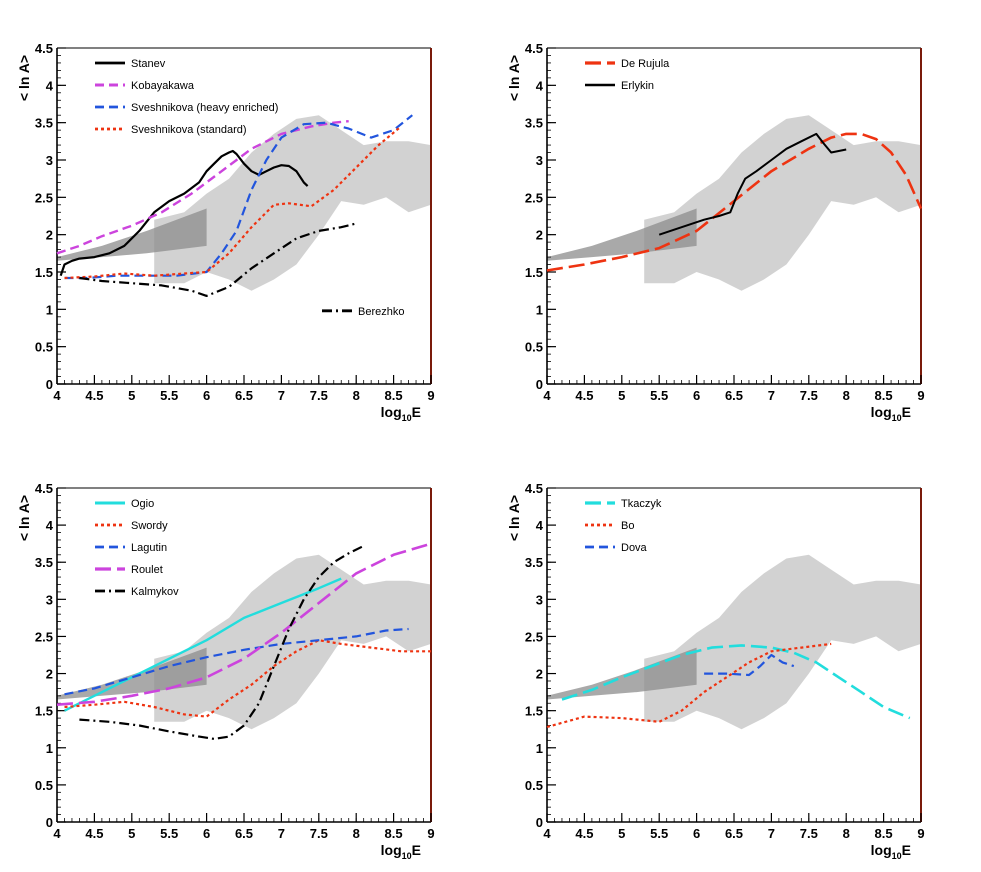 The height and width of the screenshot is (872, 981). What do you see at coordinates (147, 570) in the screenshot?
I see `legend-label: Roulet` at bounding box center [147, 570].